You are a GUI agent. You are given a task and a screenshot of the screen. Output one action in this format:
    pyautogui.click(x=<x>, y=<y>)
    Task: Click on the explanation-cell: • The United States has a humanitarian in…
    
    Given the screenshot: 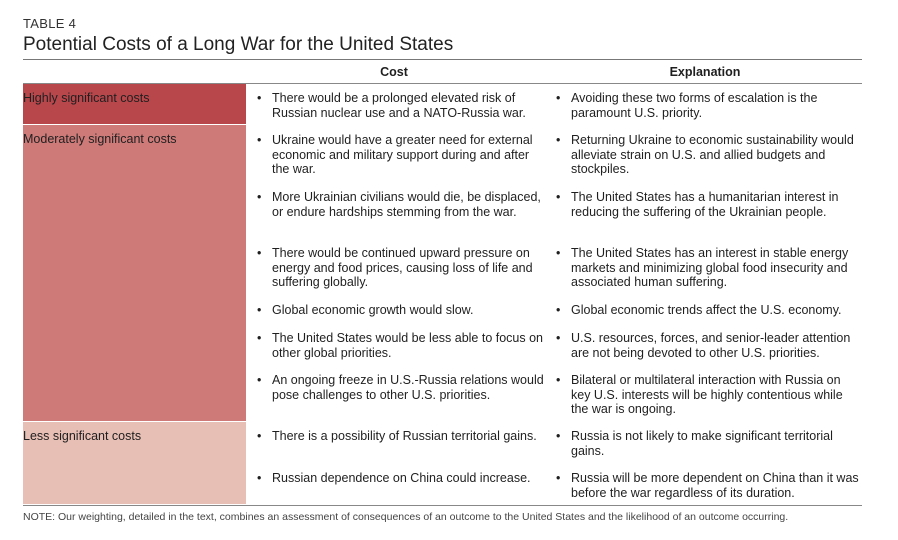 What is the action you would take?
    pyautogui.click(x=697, y=204)
    